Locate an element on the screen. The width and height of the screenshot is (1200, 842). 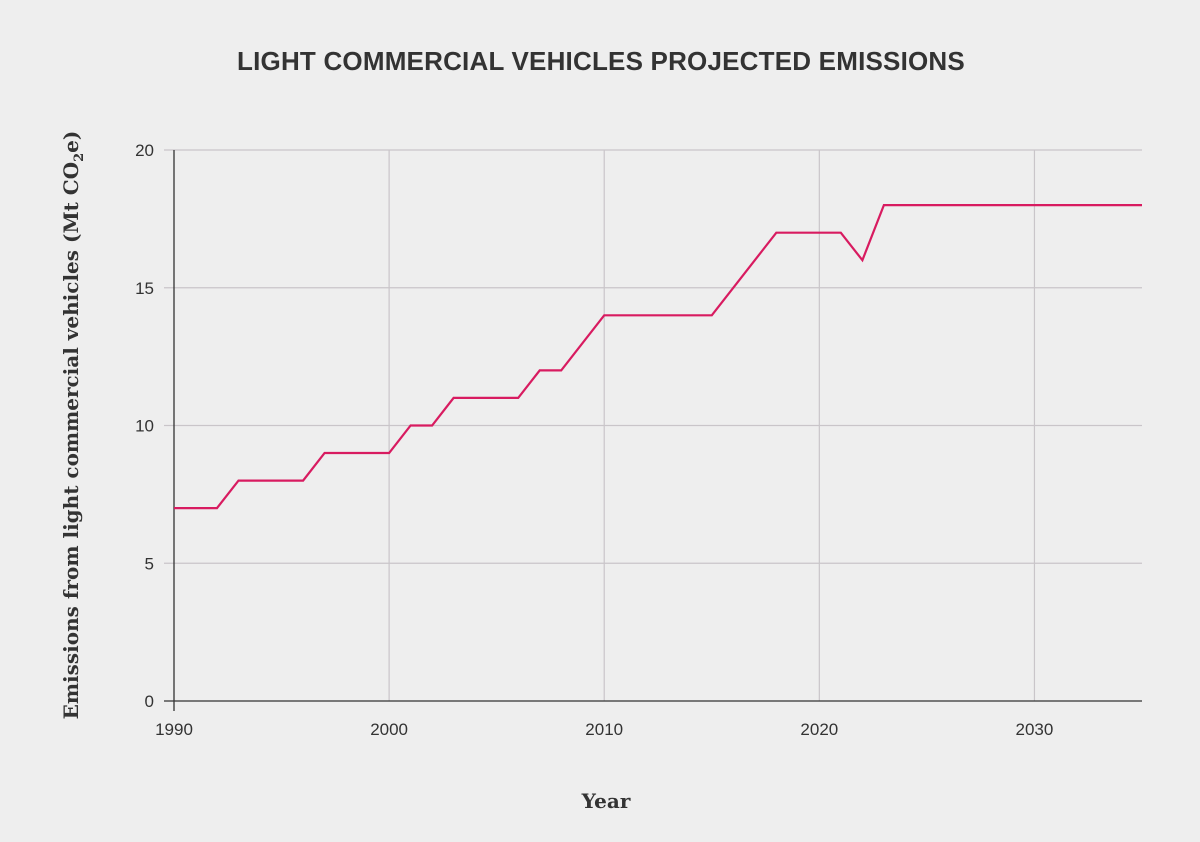
y-tick-label-20: 20 is located at coordinates (144, 150).